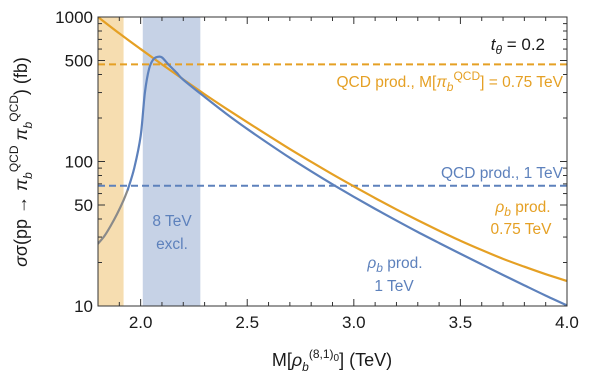  Describe the element at coordinates (522, 229) in the screenshot. I see `rho-075-label-line2: 0.75 TeV` at that location.